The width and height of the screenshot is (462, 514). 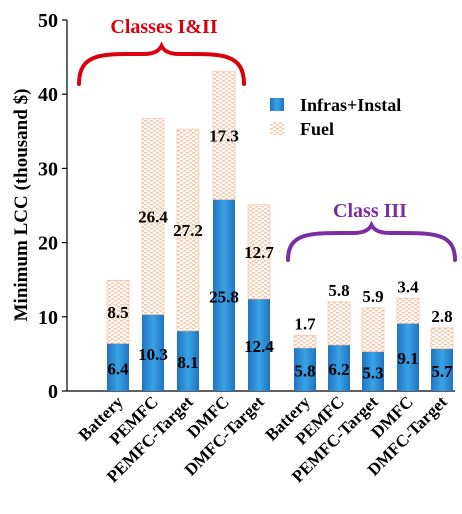 What do you see at coordinates (53, 392) in the screenshot?
I see `y-tick-label: 0` at bounding box center [53, 392].